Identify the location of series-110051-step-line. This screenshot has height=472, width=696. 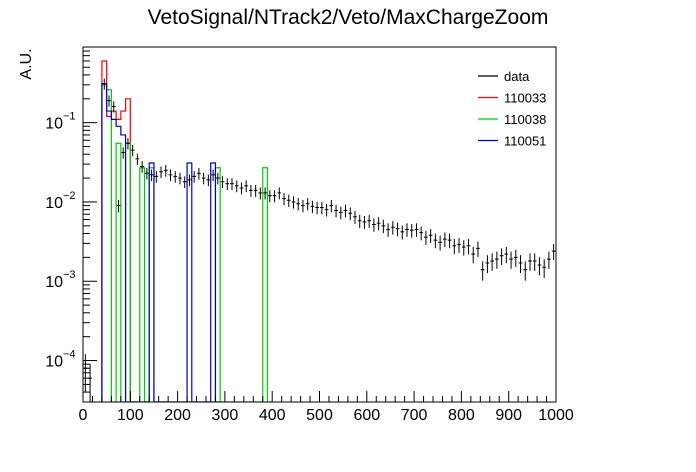
(161, 242).